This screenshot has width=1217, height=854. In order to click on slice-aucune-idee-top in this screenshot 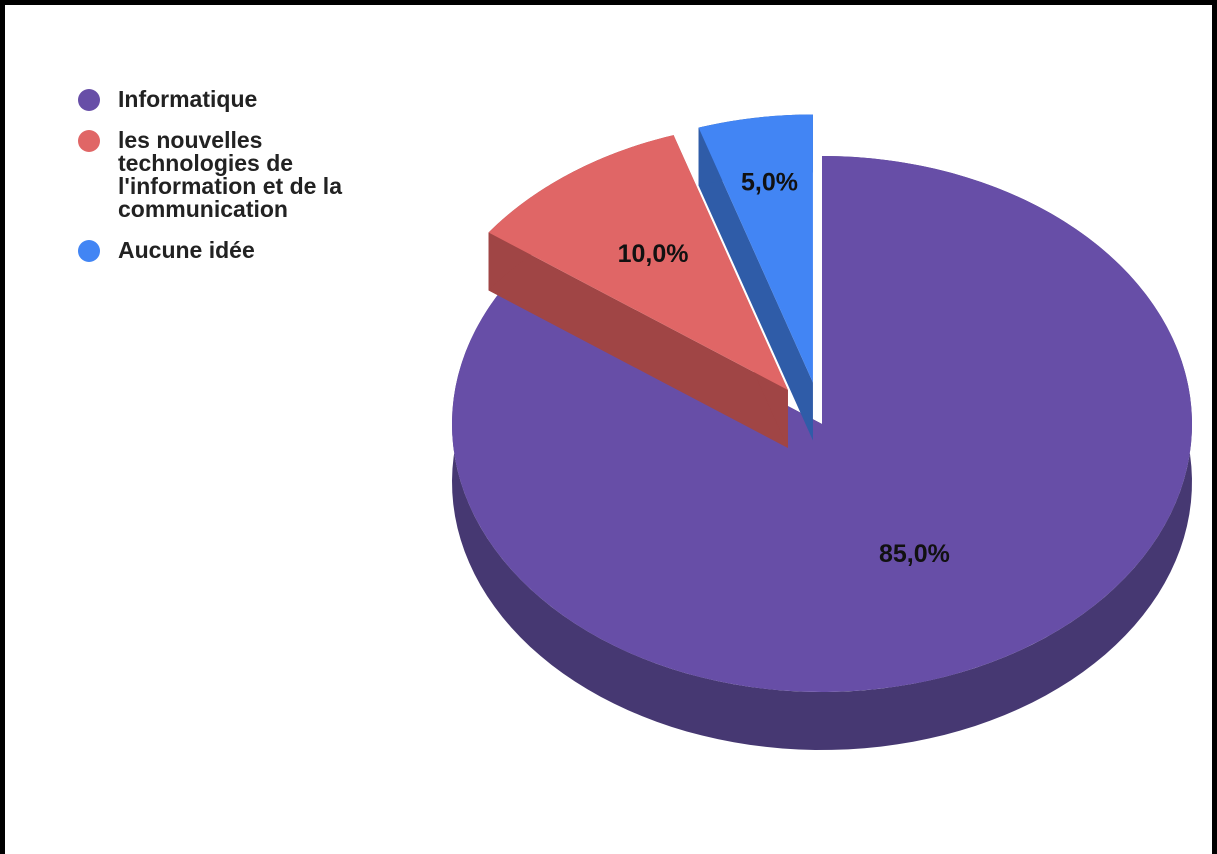, I will do `click(755, 248)`.